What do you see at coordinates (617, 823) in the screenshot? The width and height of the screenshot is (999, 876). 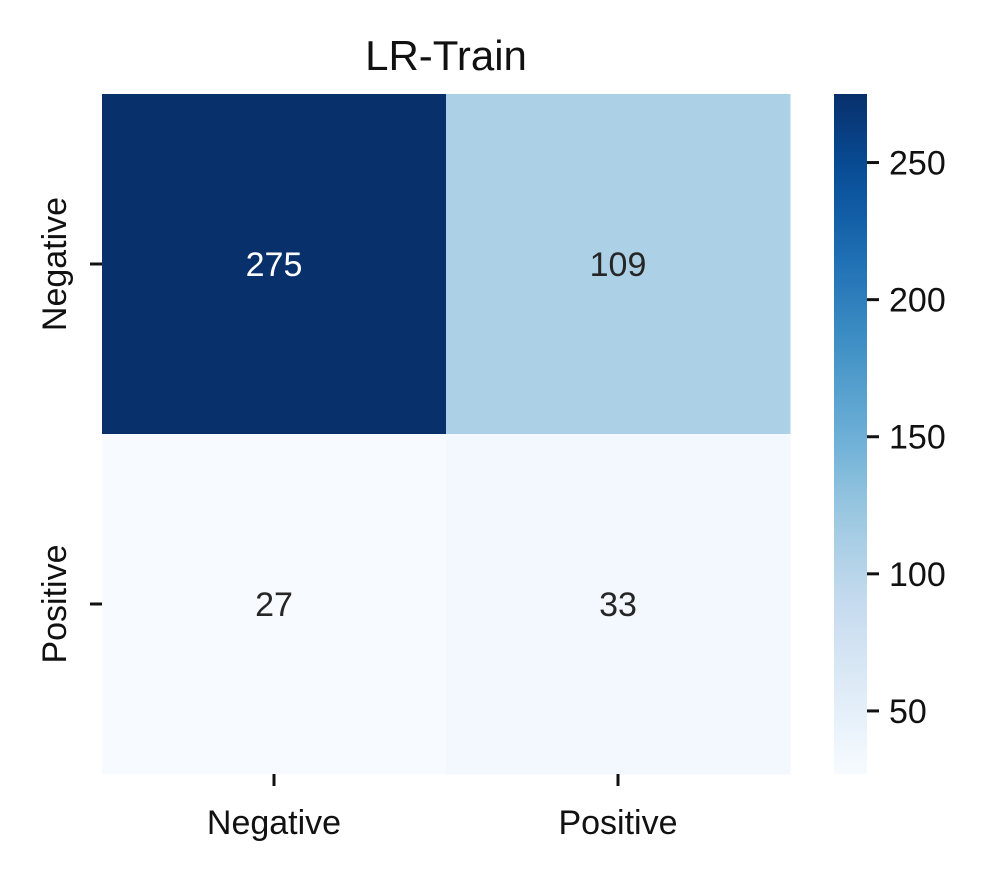 I see `x-tick-label: Positive` at bounding box center [617, 823].